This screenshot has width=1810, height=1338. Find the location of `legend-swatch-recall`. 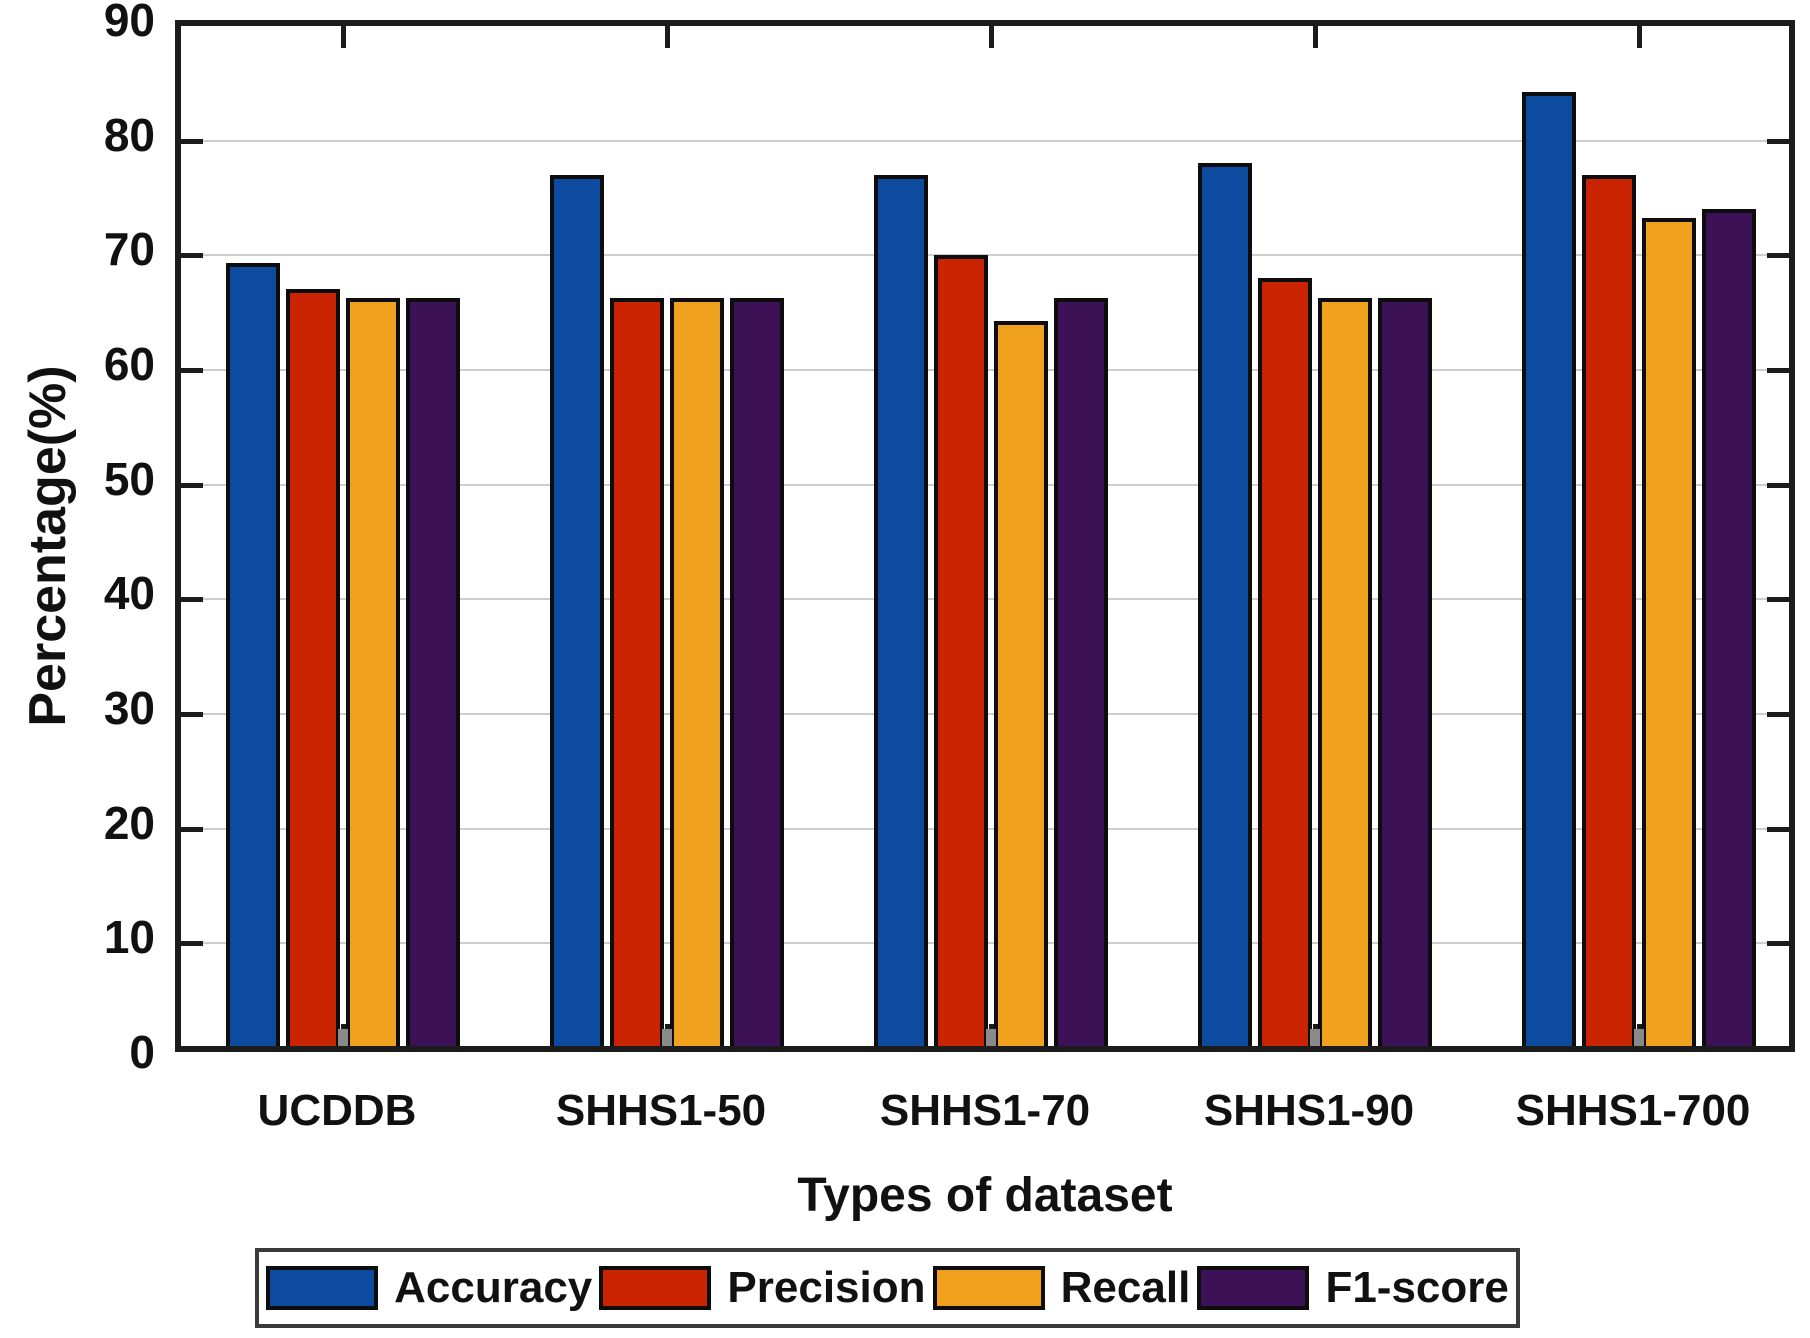

legend-swatch-recall is located at coordinates (988, 1288).